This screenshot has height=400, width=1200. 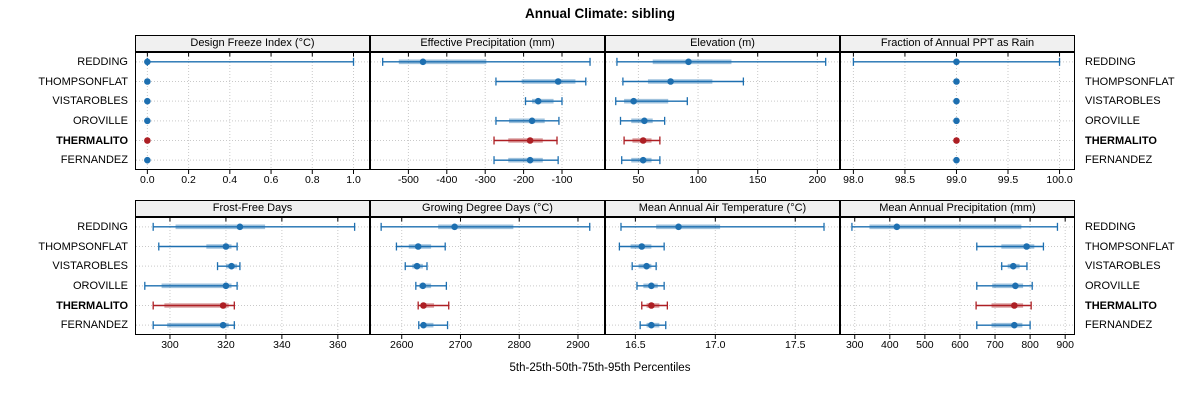 I want to click on tick-label-design-freeze-index-c-4: 0.8, so click(x=312, y=180).